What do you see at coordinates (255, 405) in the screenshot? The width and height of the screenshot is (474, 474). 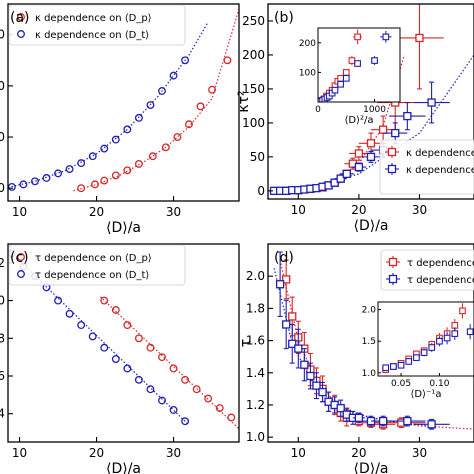 I see `y-tick-label: 1.2` at bounding box center [255, 405].